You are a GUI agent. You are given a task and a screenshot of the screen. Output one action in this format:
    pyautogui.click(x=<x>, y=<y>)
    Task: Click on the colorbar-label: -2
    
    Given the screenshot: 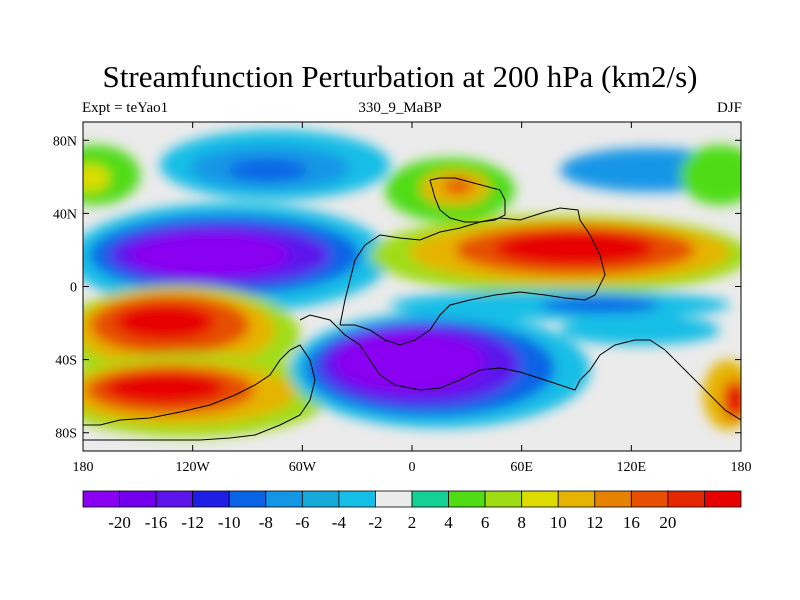 What is the action you would take?
    pyautogui.click(x=375, y=522)
    